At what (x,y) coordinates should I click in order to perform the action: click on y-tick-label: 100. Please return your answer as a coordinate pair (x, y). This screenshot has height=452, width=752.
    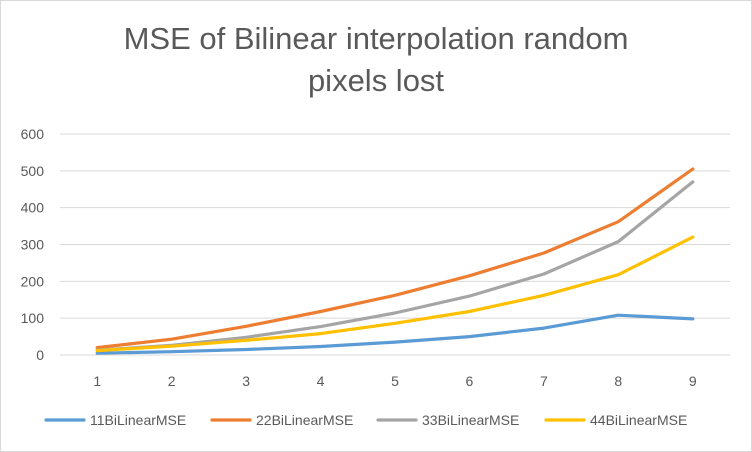
    Looking at the image, I should click on (33, 318).